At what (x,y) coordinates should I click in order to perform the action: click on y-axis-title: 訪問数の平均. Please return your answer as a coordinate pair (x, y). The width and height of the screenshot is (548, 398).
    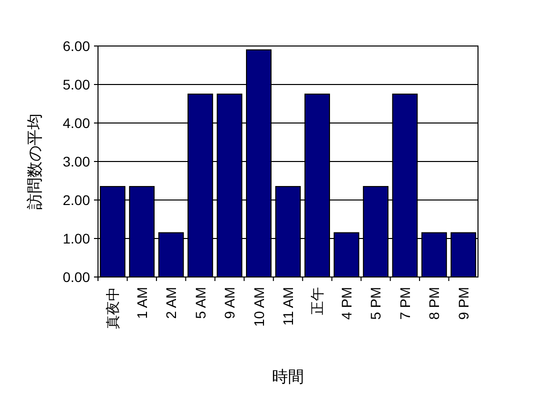
    Looking at the image, I should click on (35, 162).